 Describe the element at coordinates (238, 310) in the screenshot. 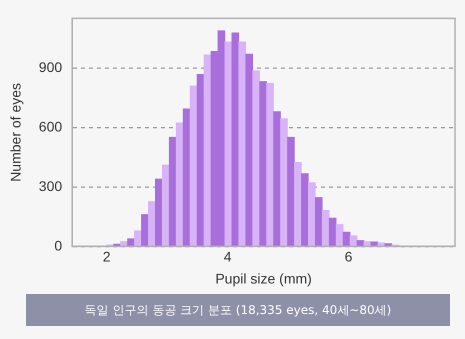

I see `text: 독일 인구의 동공 크기 분포 (18,335 eyes, 40세~80세)` at that location.